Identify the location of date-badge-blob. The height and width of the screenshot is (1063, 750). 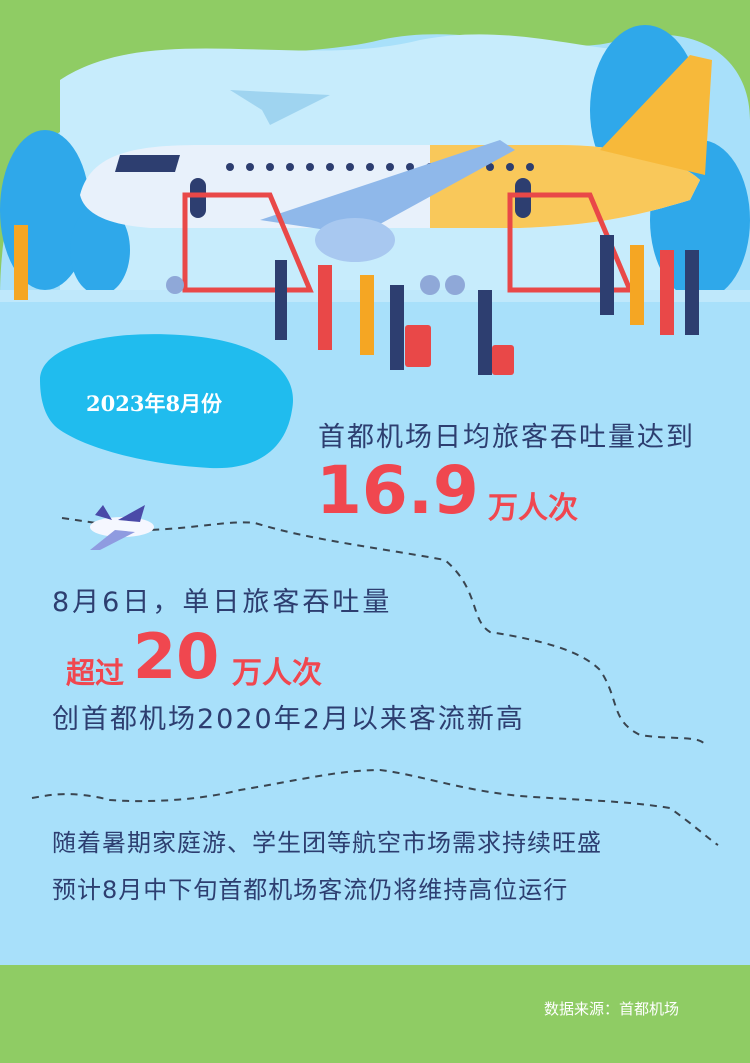
(167, 401).